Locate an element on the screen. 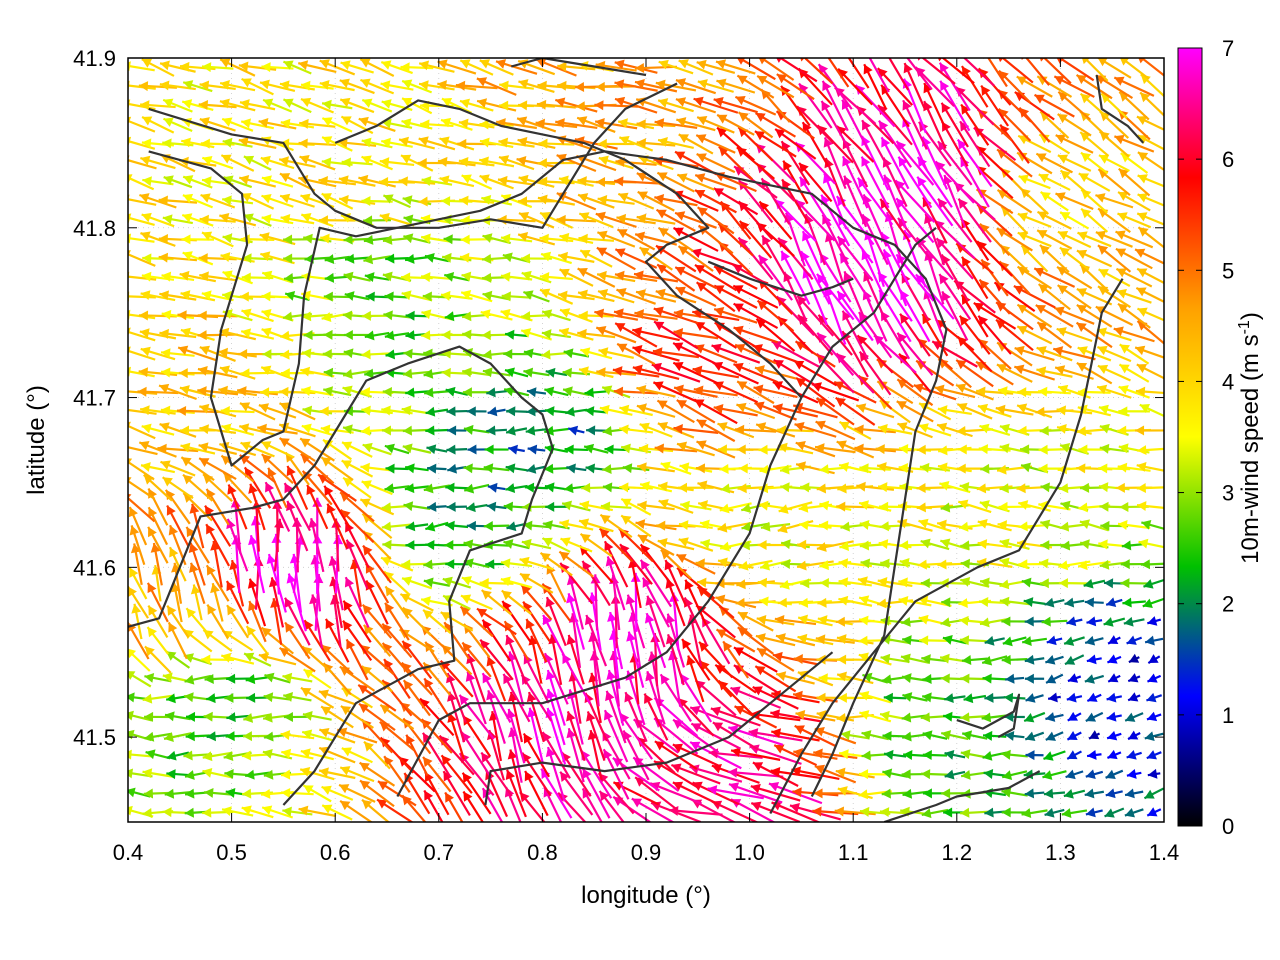  x-tick-label: 1.0 is located at coordinates (749, 852).